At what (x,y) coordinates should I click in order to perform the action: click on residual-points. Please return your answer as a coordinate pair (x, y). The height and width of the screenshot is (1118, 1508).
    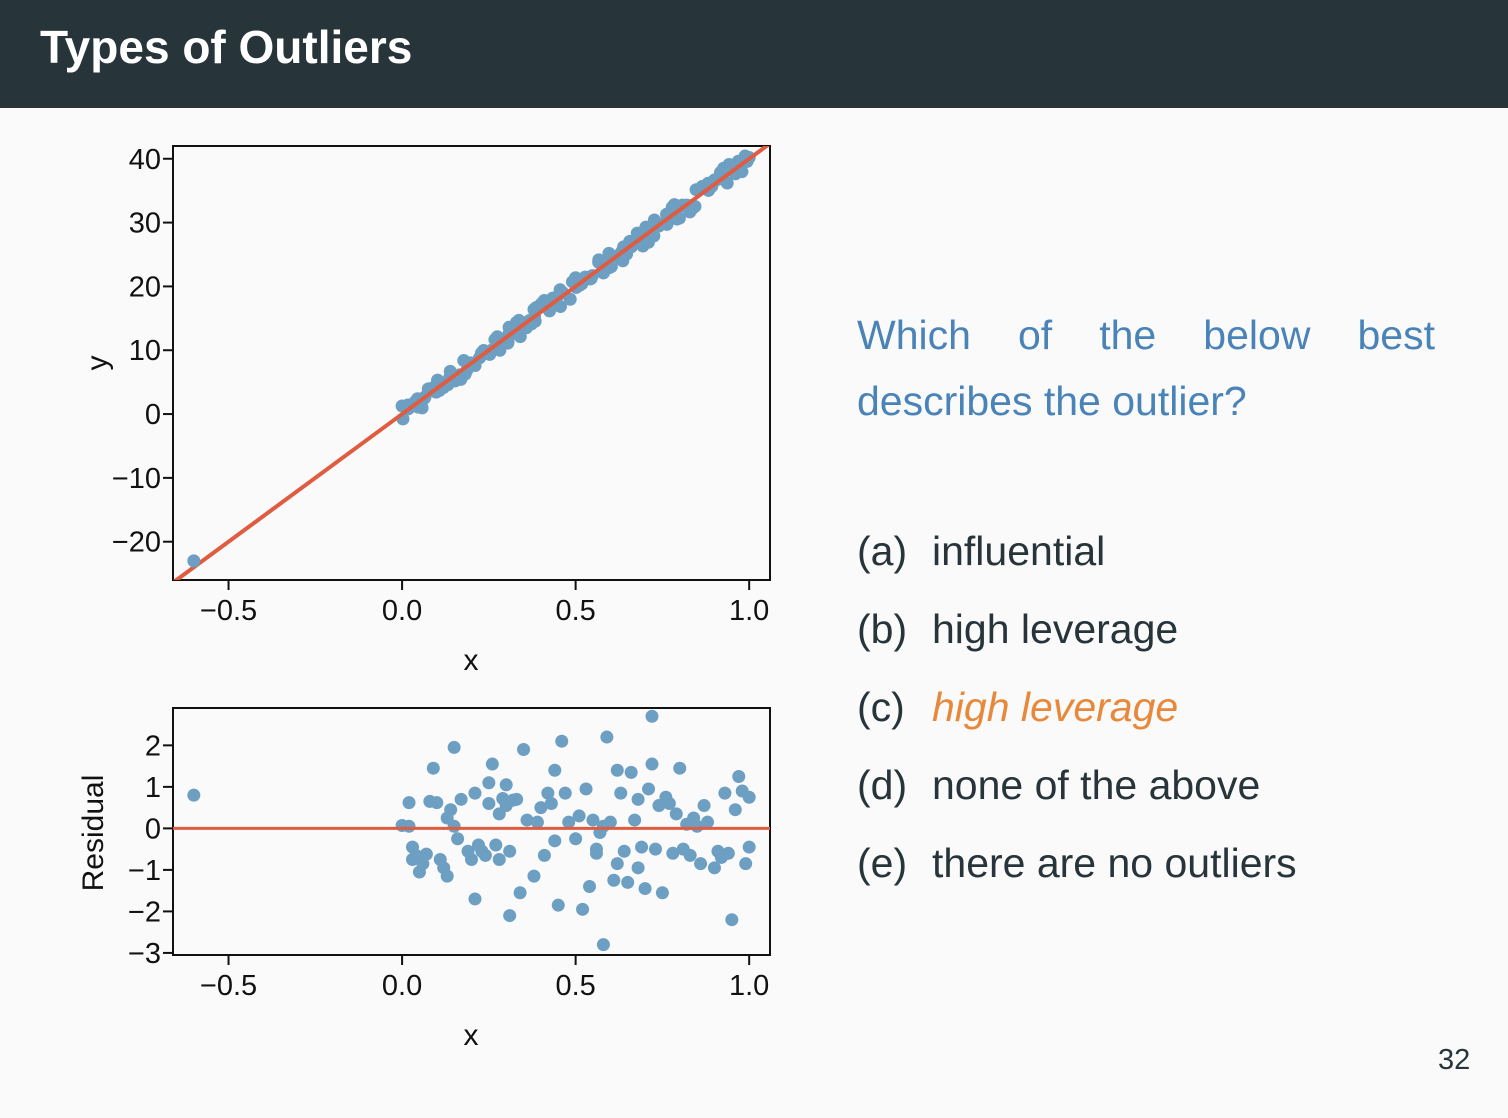
    Looking at the image, I should click on (471, 830).